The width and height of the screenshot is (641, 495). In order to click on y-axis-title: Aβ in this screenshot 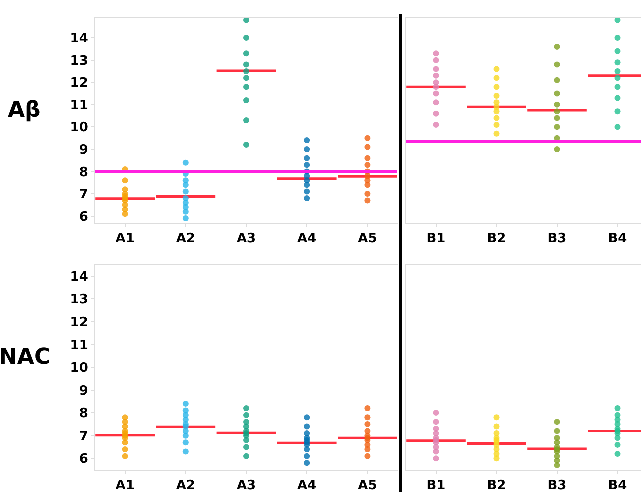, I will do `click(24, 110)`.